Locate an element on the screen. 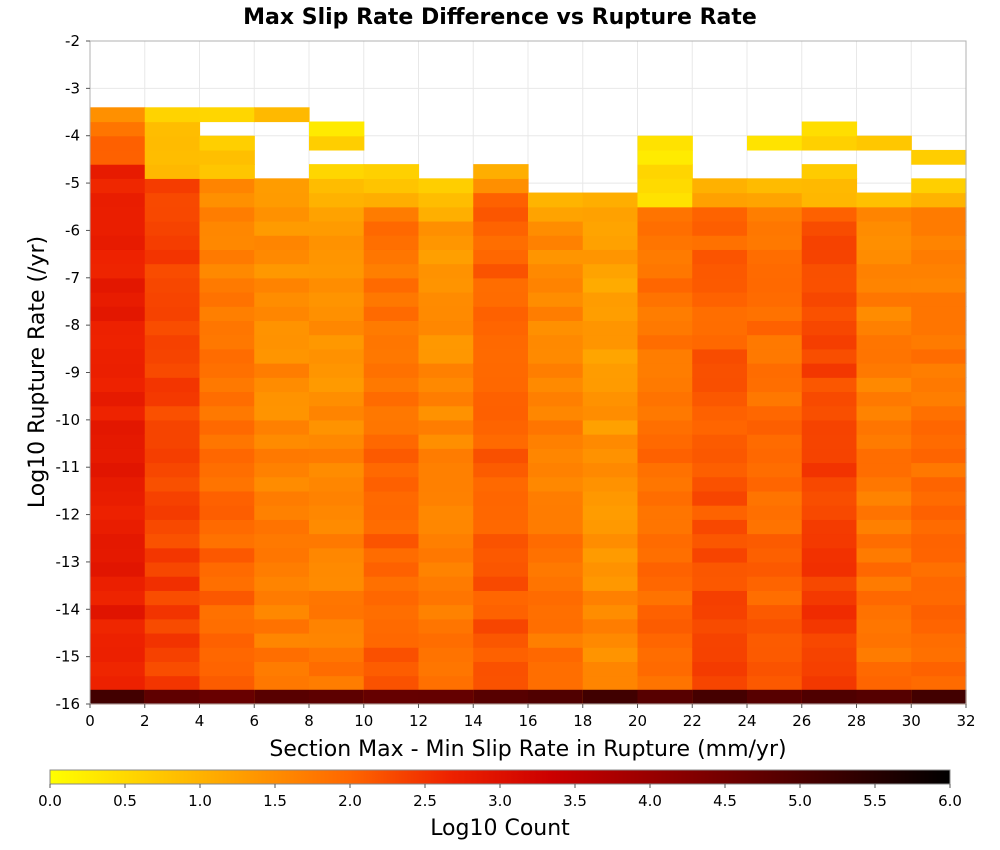  x-tick-label: 0 is located at coordinates (90, 721).